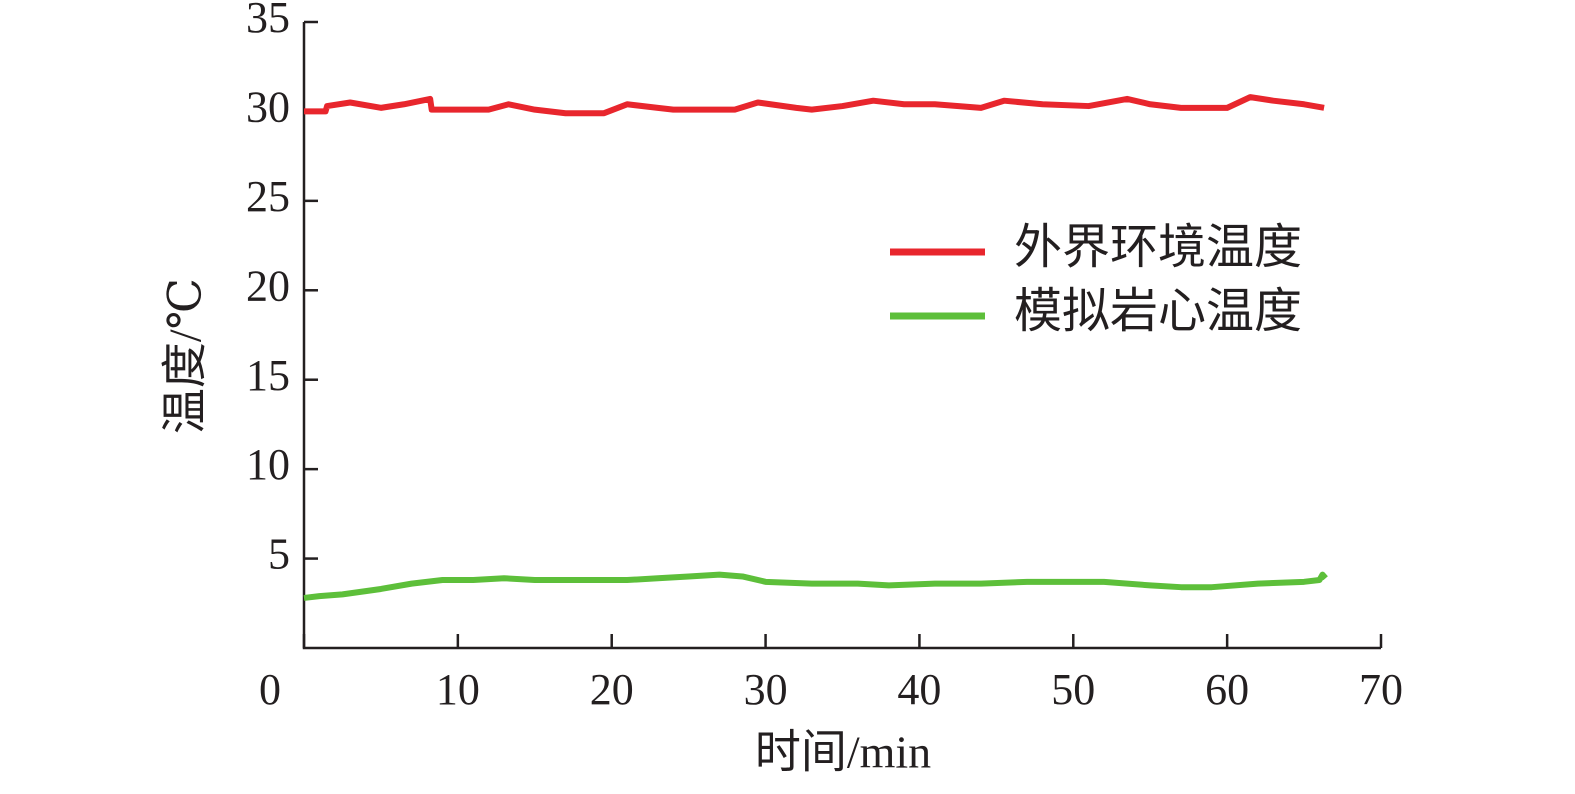 The image size is (1575, 794). Describe the element at coordinates (1073, 689) in the screenshot. I see `x-tick-label: 50` at that location.